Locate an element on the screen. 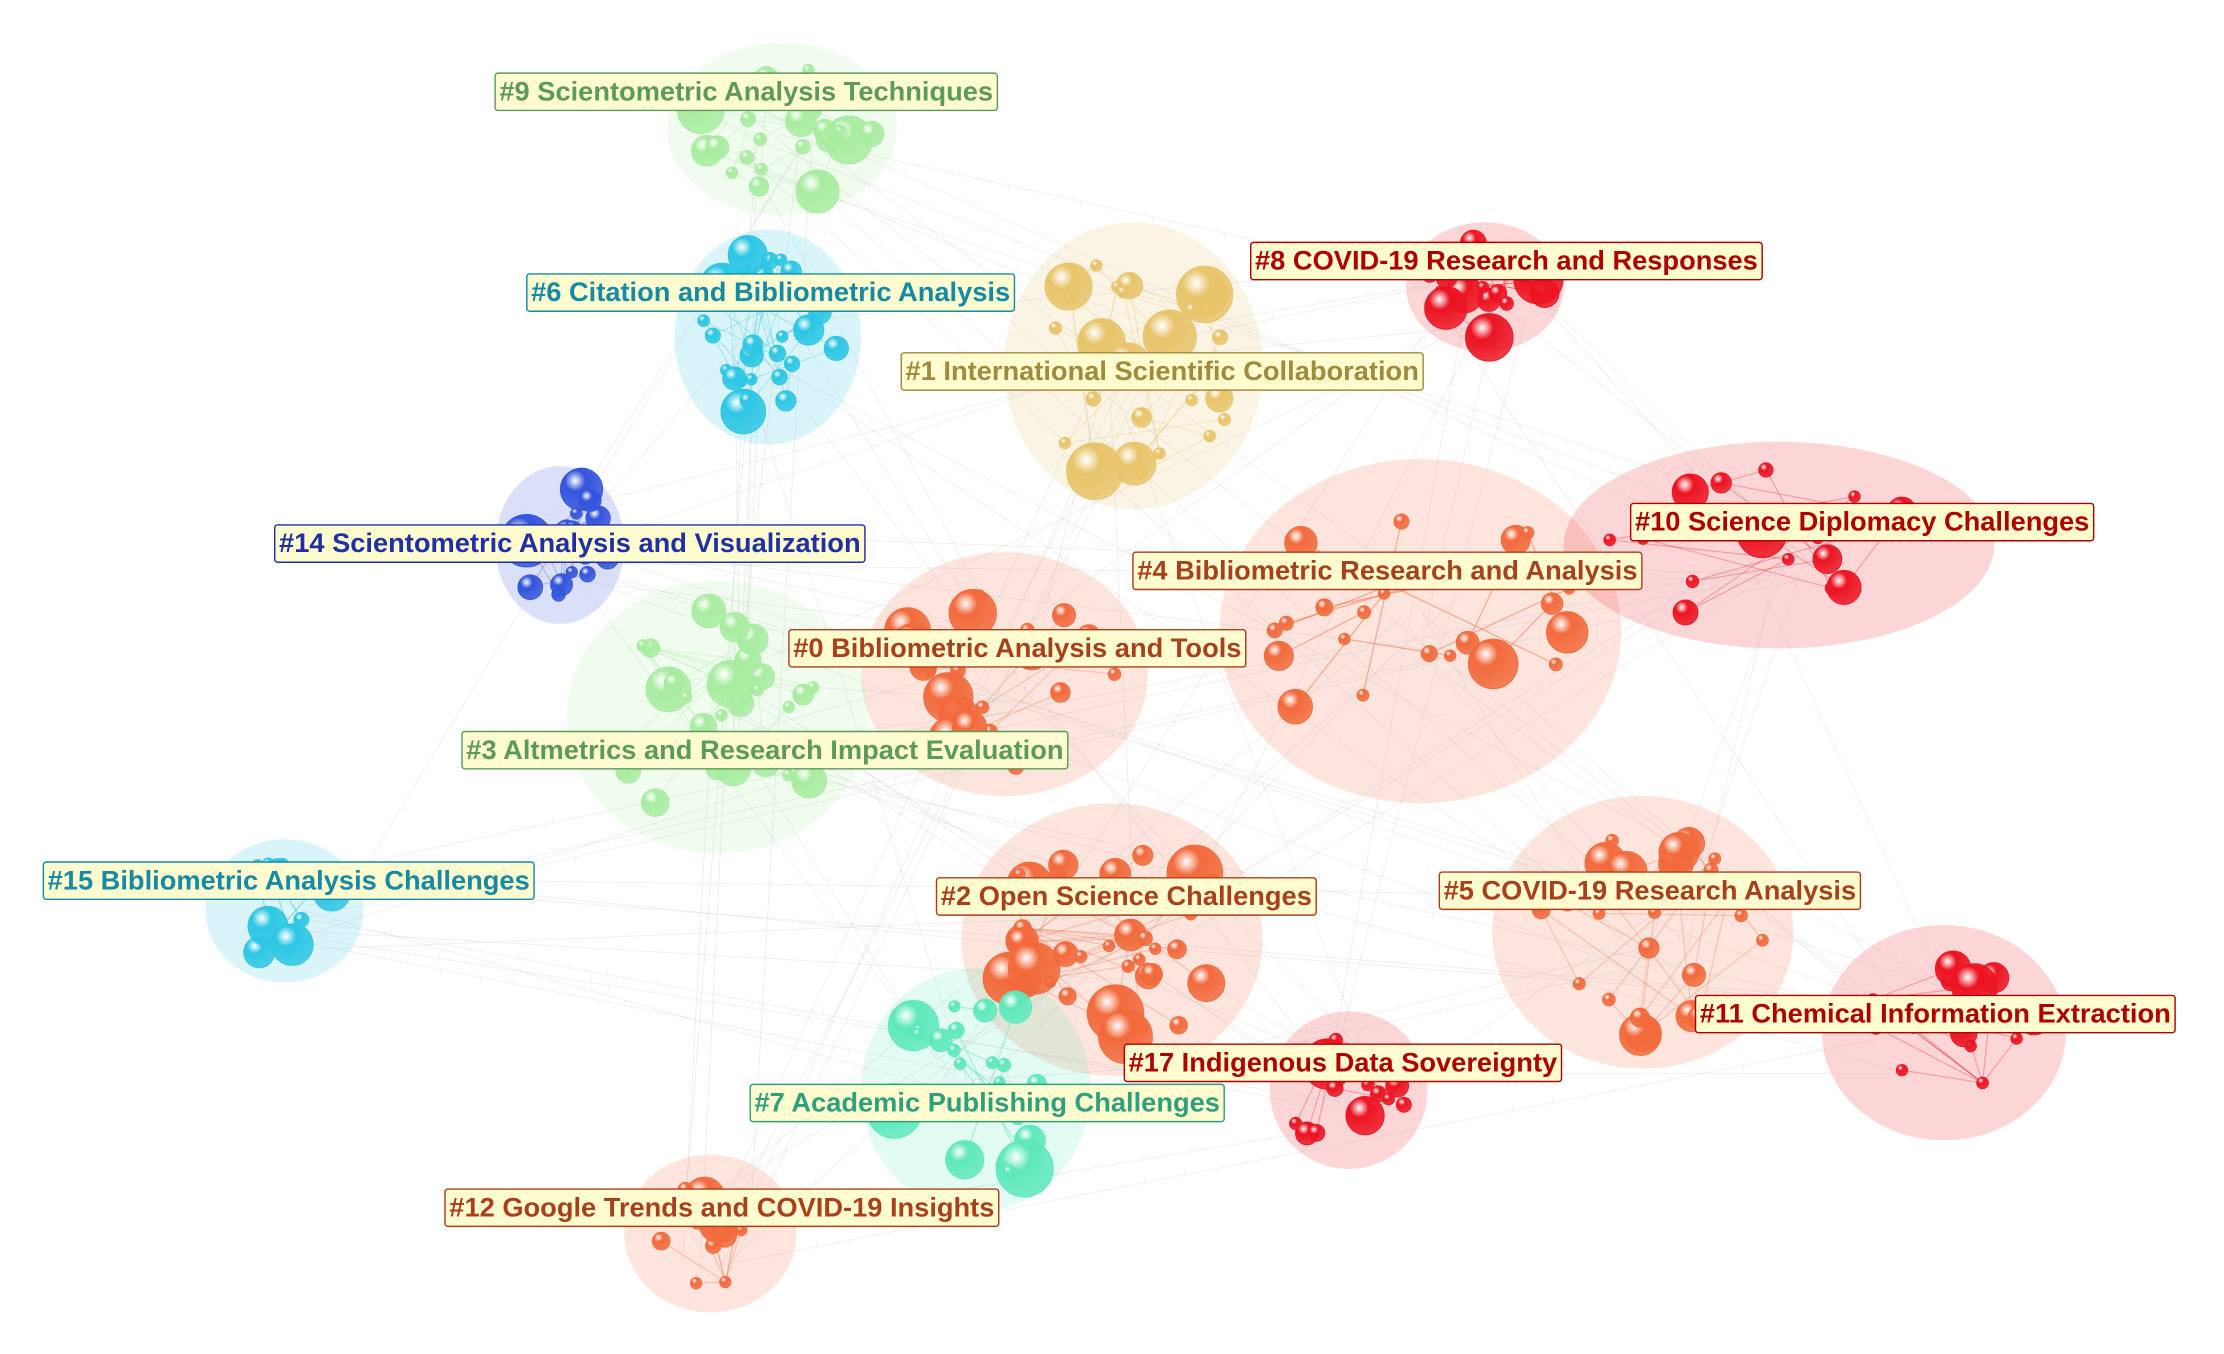 The height and width of the screenshot is (1354, 2224). label-text: #7 Academic Publishing Challenges is located at coordinates (987, 1102).